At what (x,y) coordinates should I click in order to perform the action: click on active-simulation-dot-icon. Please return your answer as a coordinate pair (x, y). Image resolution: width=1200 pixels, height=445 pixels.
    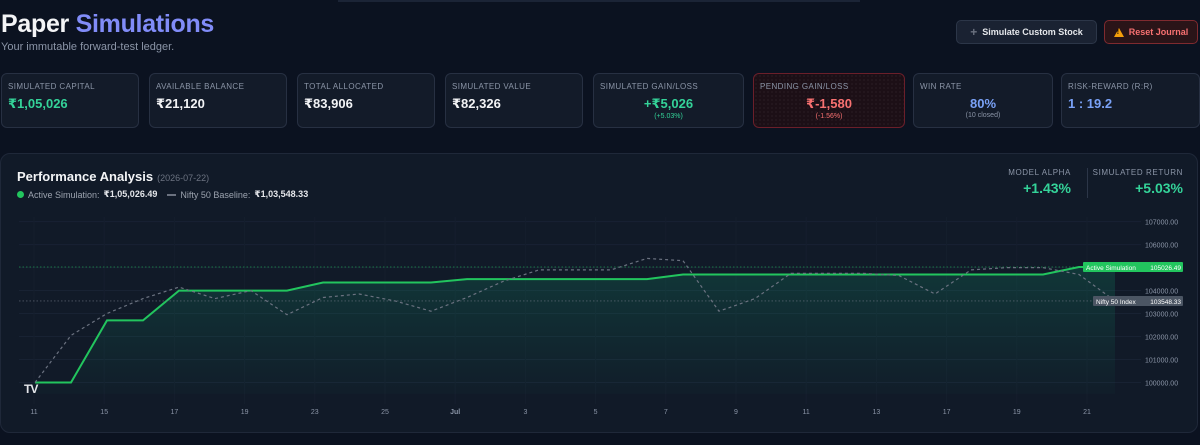
    Looking at the image, I should click on (20, 194).